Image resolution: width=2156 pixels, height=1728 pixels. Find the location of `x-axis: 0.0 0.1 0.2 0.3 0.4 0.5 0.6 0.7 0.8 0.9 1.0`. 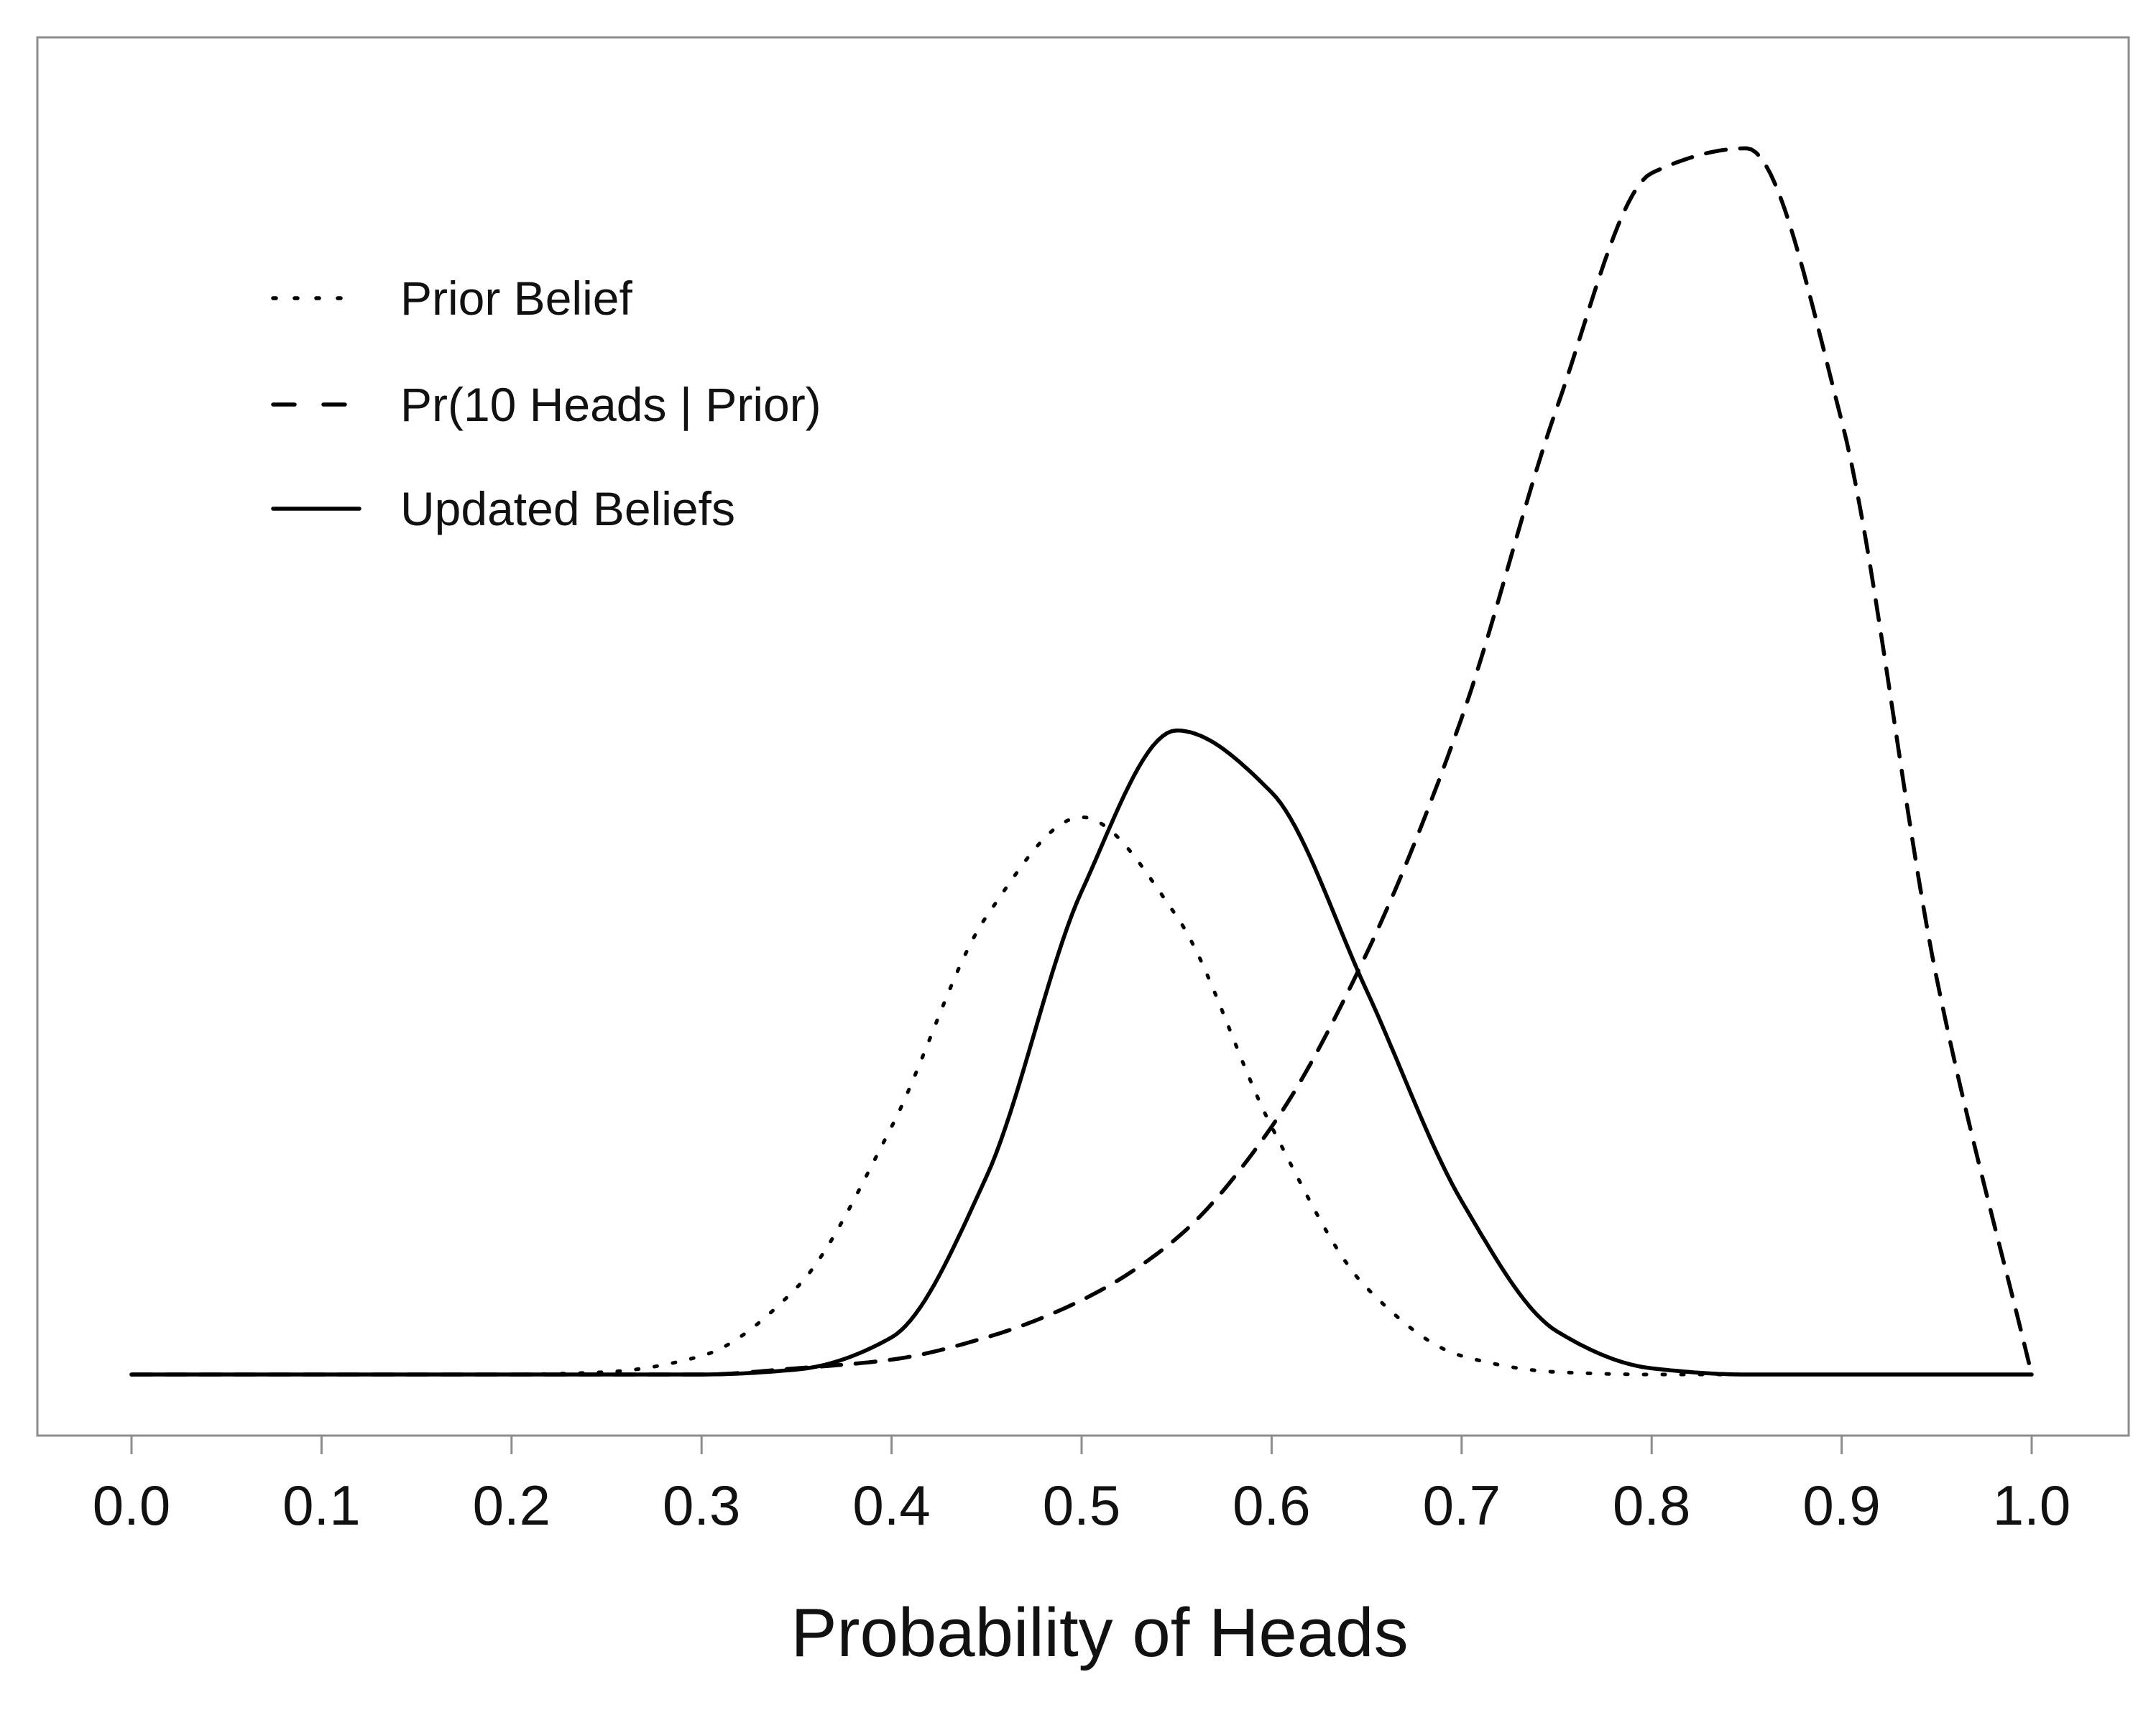

x-axis: 0.0 0.1 0.2 0.3 0.4 0.5 0.6 0.7 0.8 0.9 1.0 is located at coordinates (1081, 1487).